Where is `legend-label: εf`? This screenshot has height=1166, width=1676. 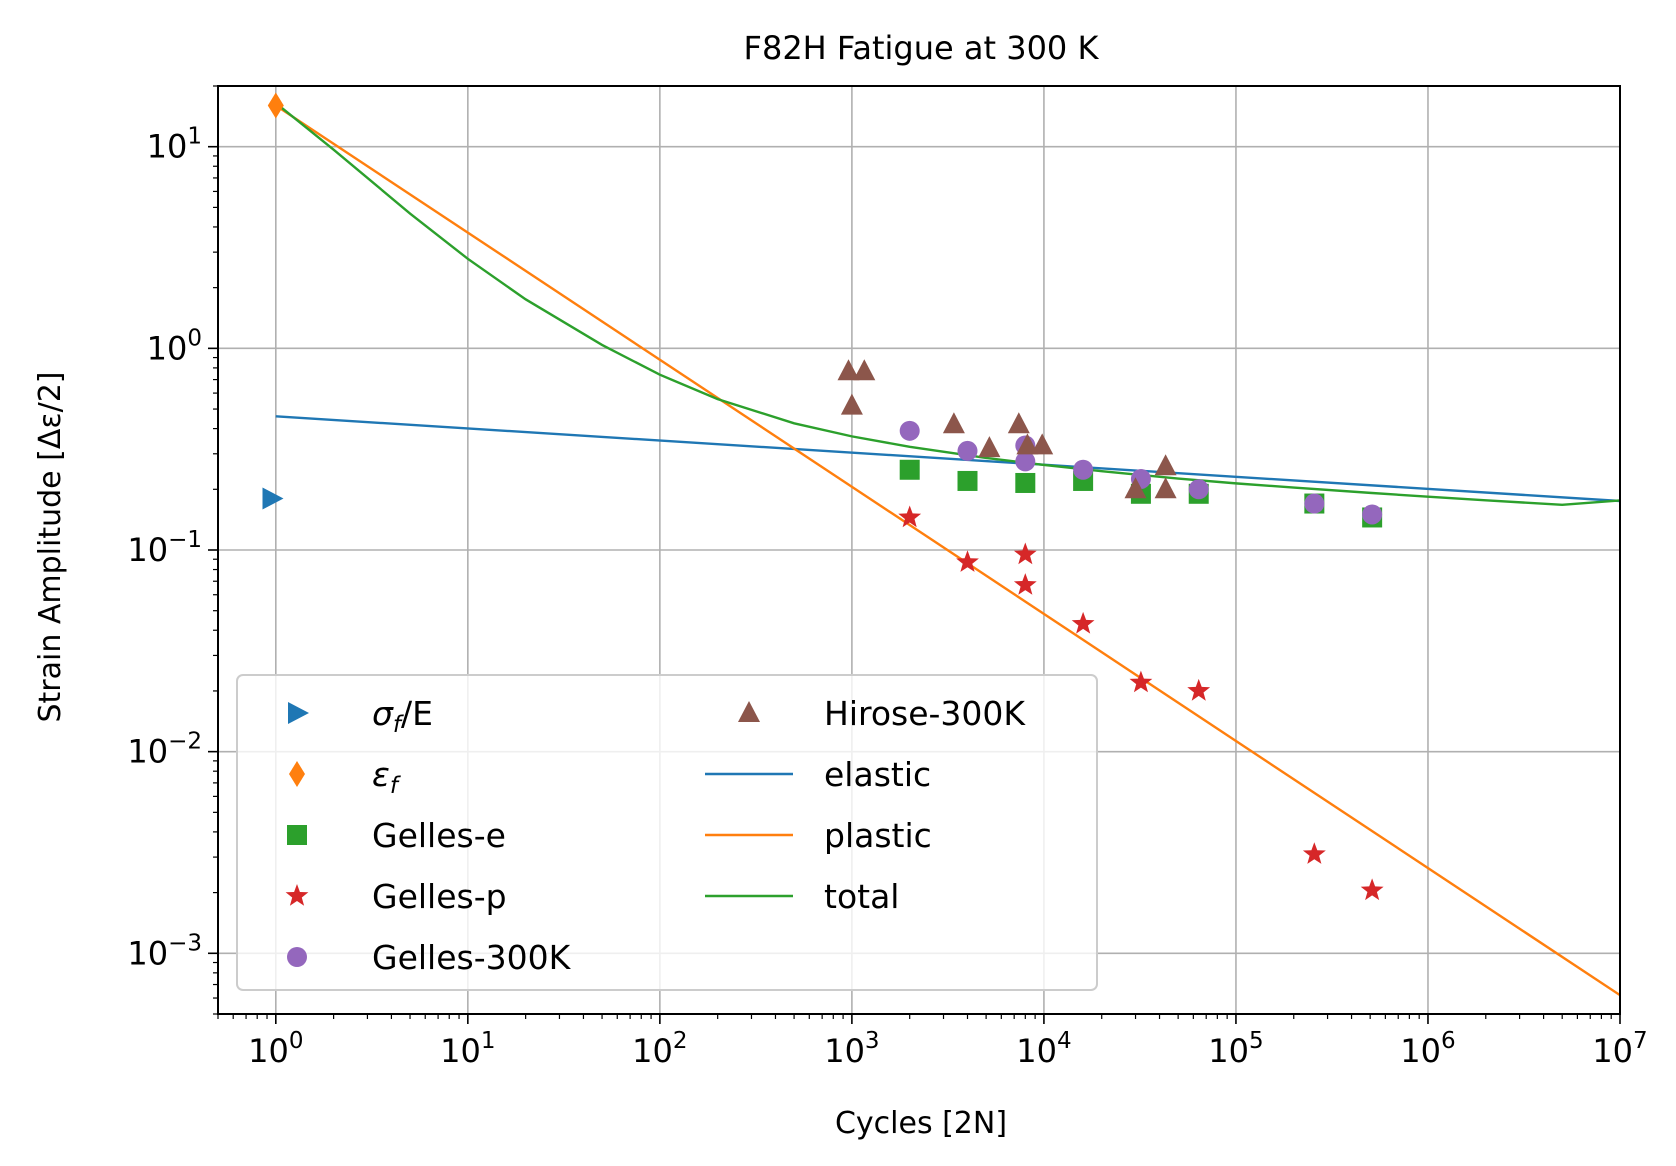
legend-label: εf is located at coordinates (386, 777).